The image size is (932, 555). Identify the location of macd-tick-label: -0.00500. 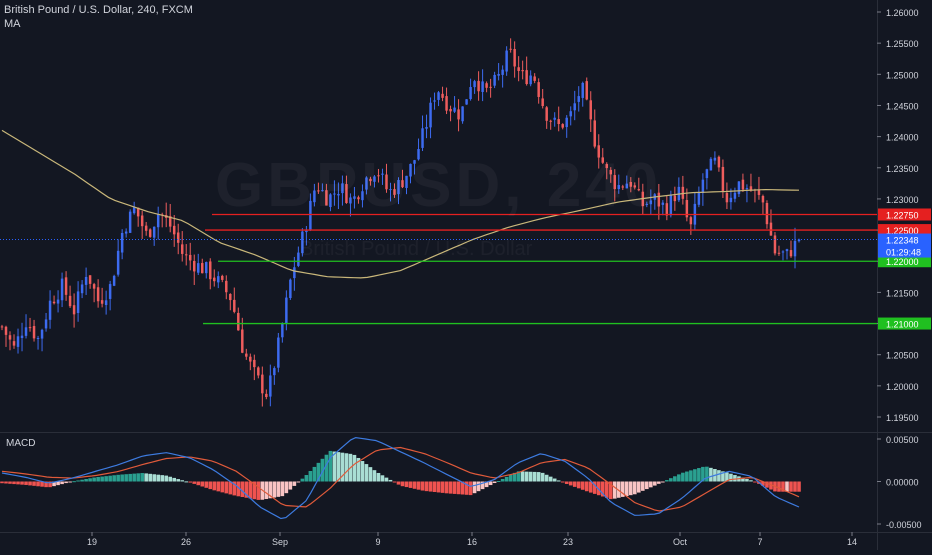
(904, 525).